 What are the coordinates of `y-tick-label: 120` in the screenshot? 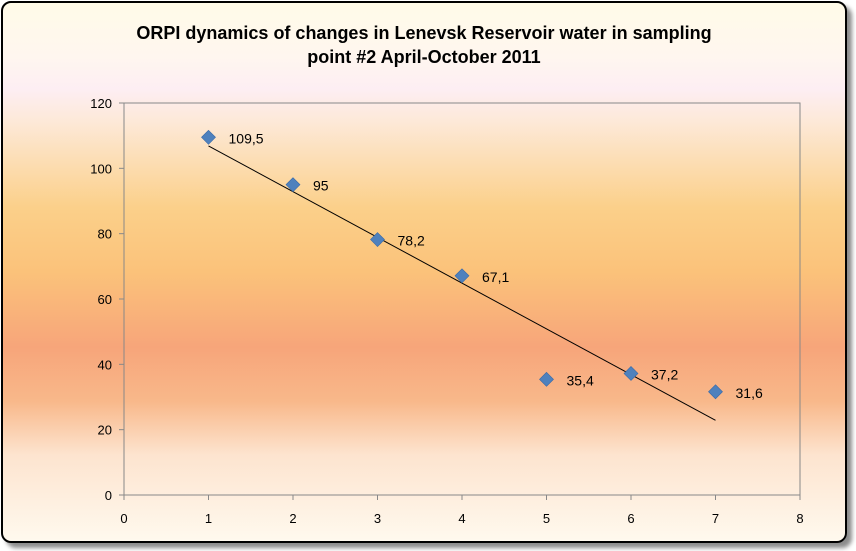 It's located at (101, 103).